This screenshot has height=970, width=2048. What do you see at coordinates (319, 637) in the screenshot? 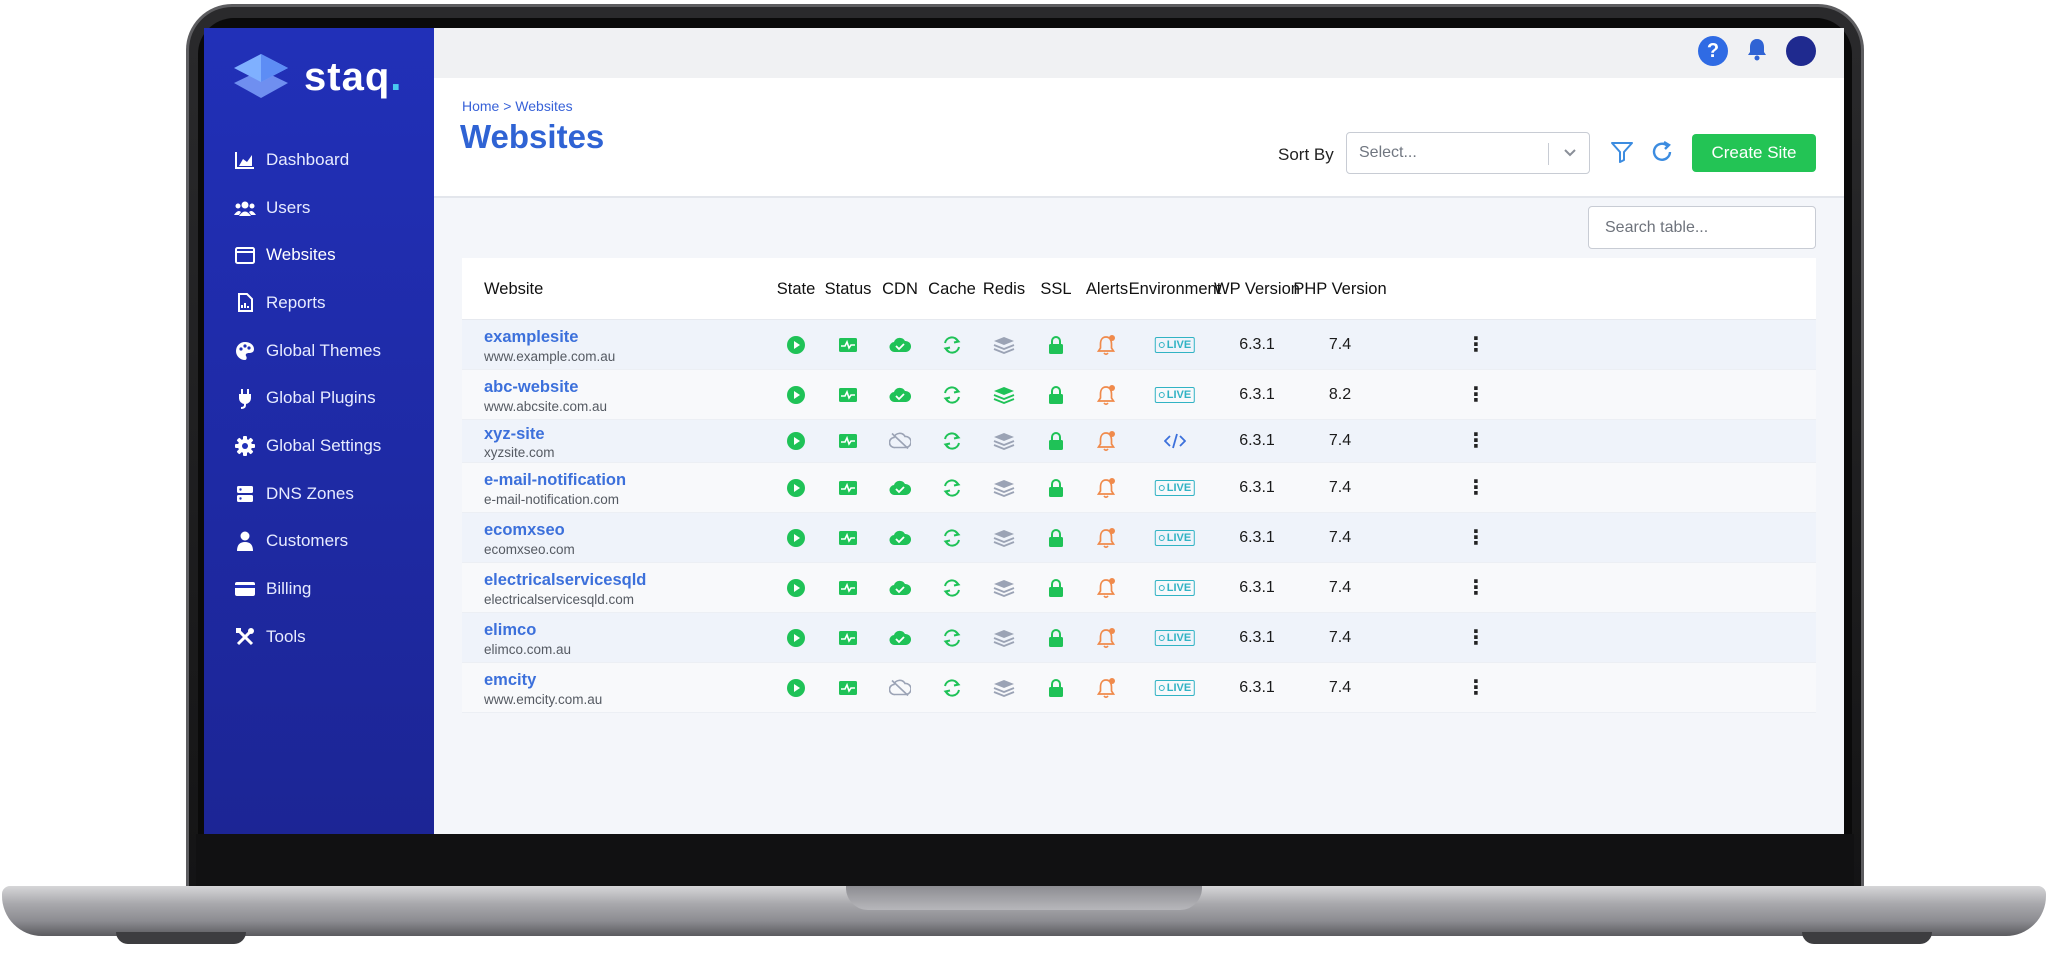
I see `sidebar-item-tools: Tools` at bounding box center [319, 637].